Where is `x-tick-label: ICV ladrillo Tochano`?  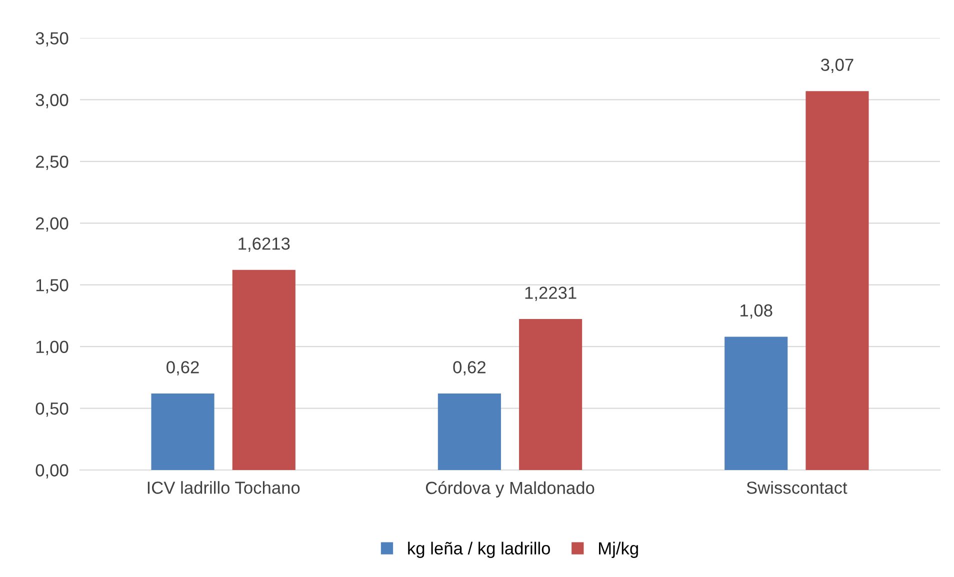 x-tick-label: ICV ladrillo Tochano is located at coordinates (224, 487).